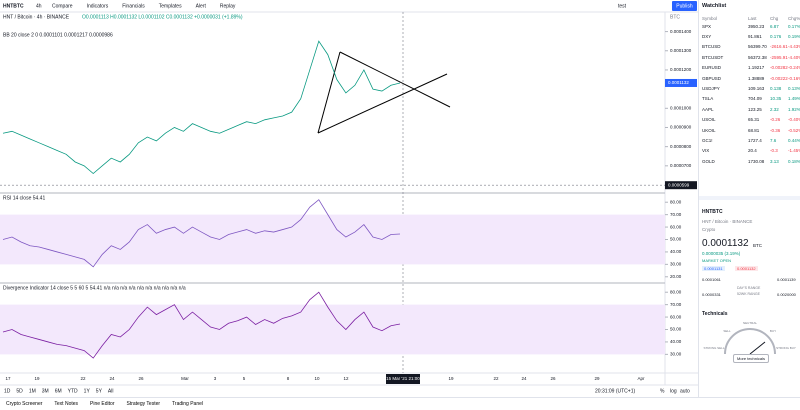 The image size is (800, 410). I want to click on watchlist-row: BTCUSDT 56372.38-2595.91-4.40%, so click(751, 57).